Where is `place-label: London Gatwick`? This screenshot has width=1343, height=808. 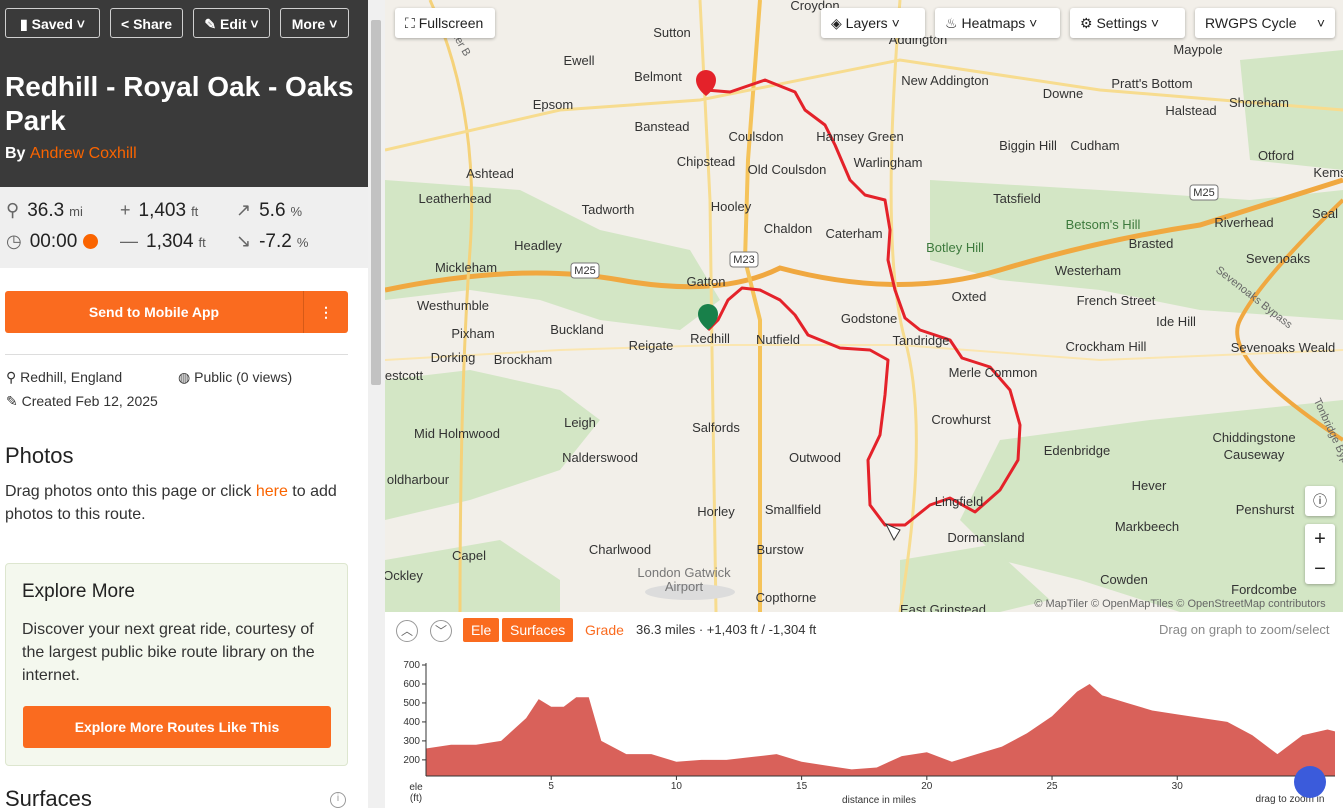
place-label: London Gatwick is located at coordinates (684, 572).